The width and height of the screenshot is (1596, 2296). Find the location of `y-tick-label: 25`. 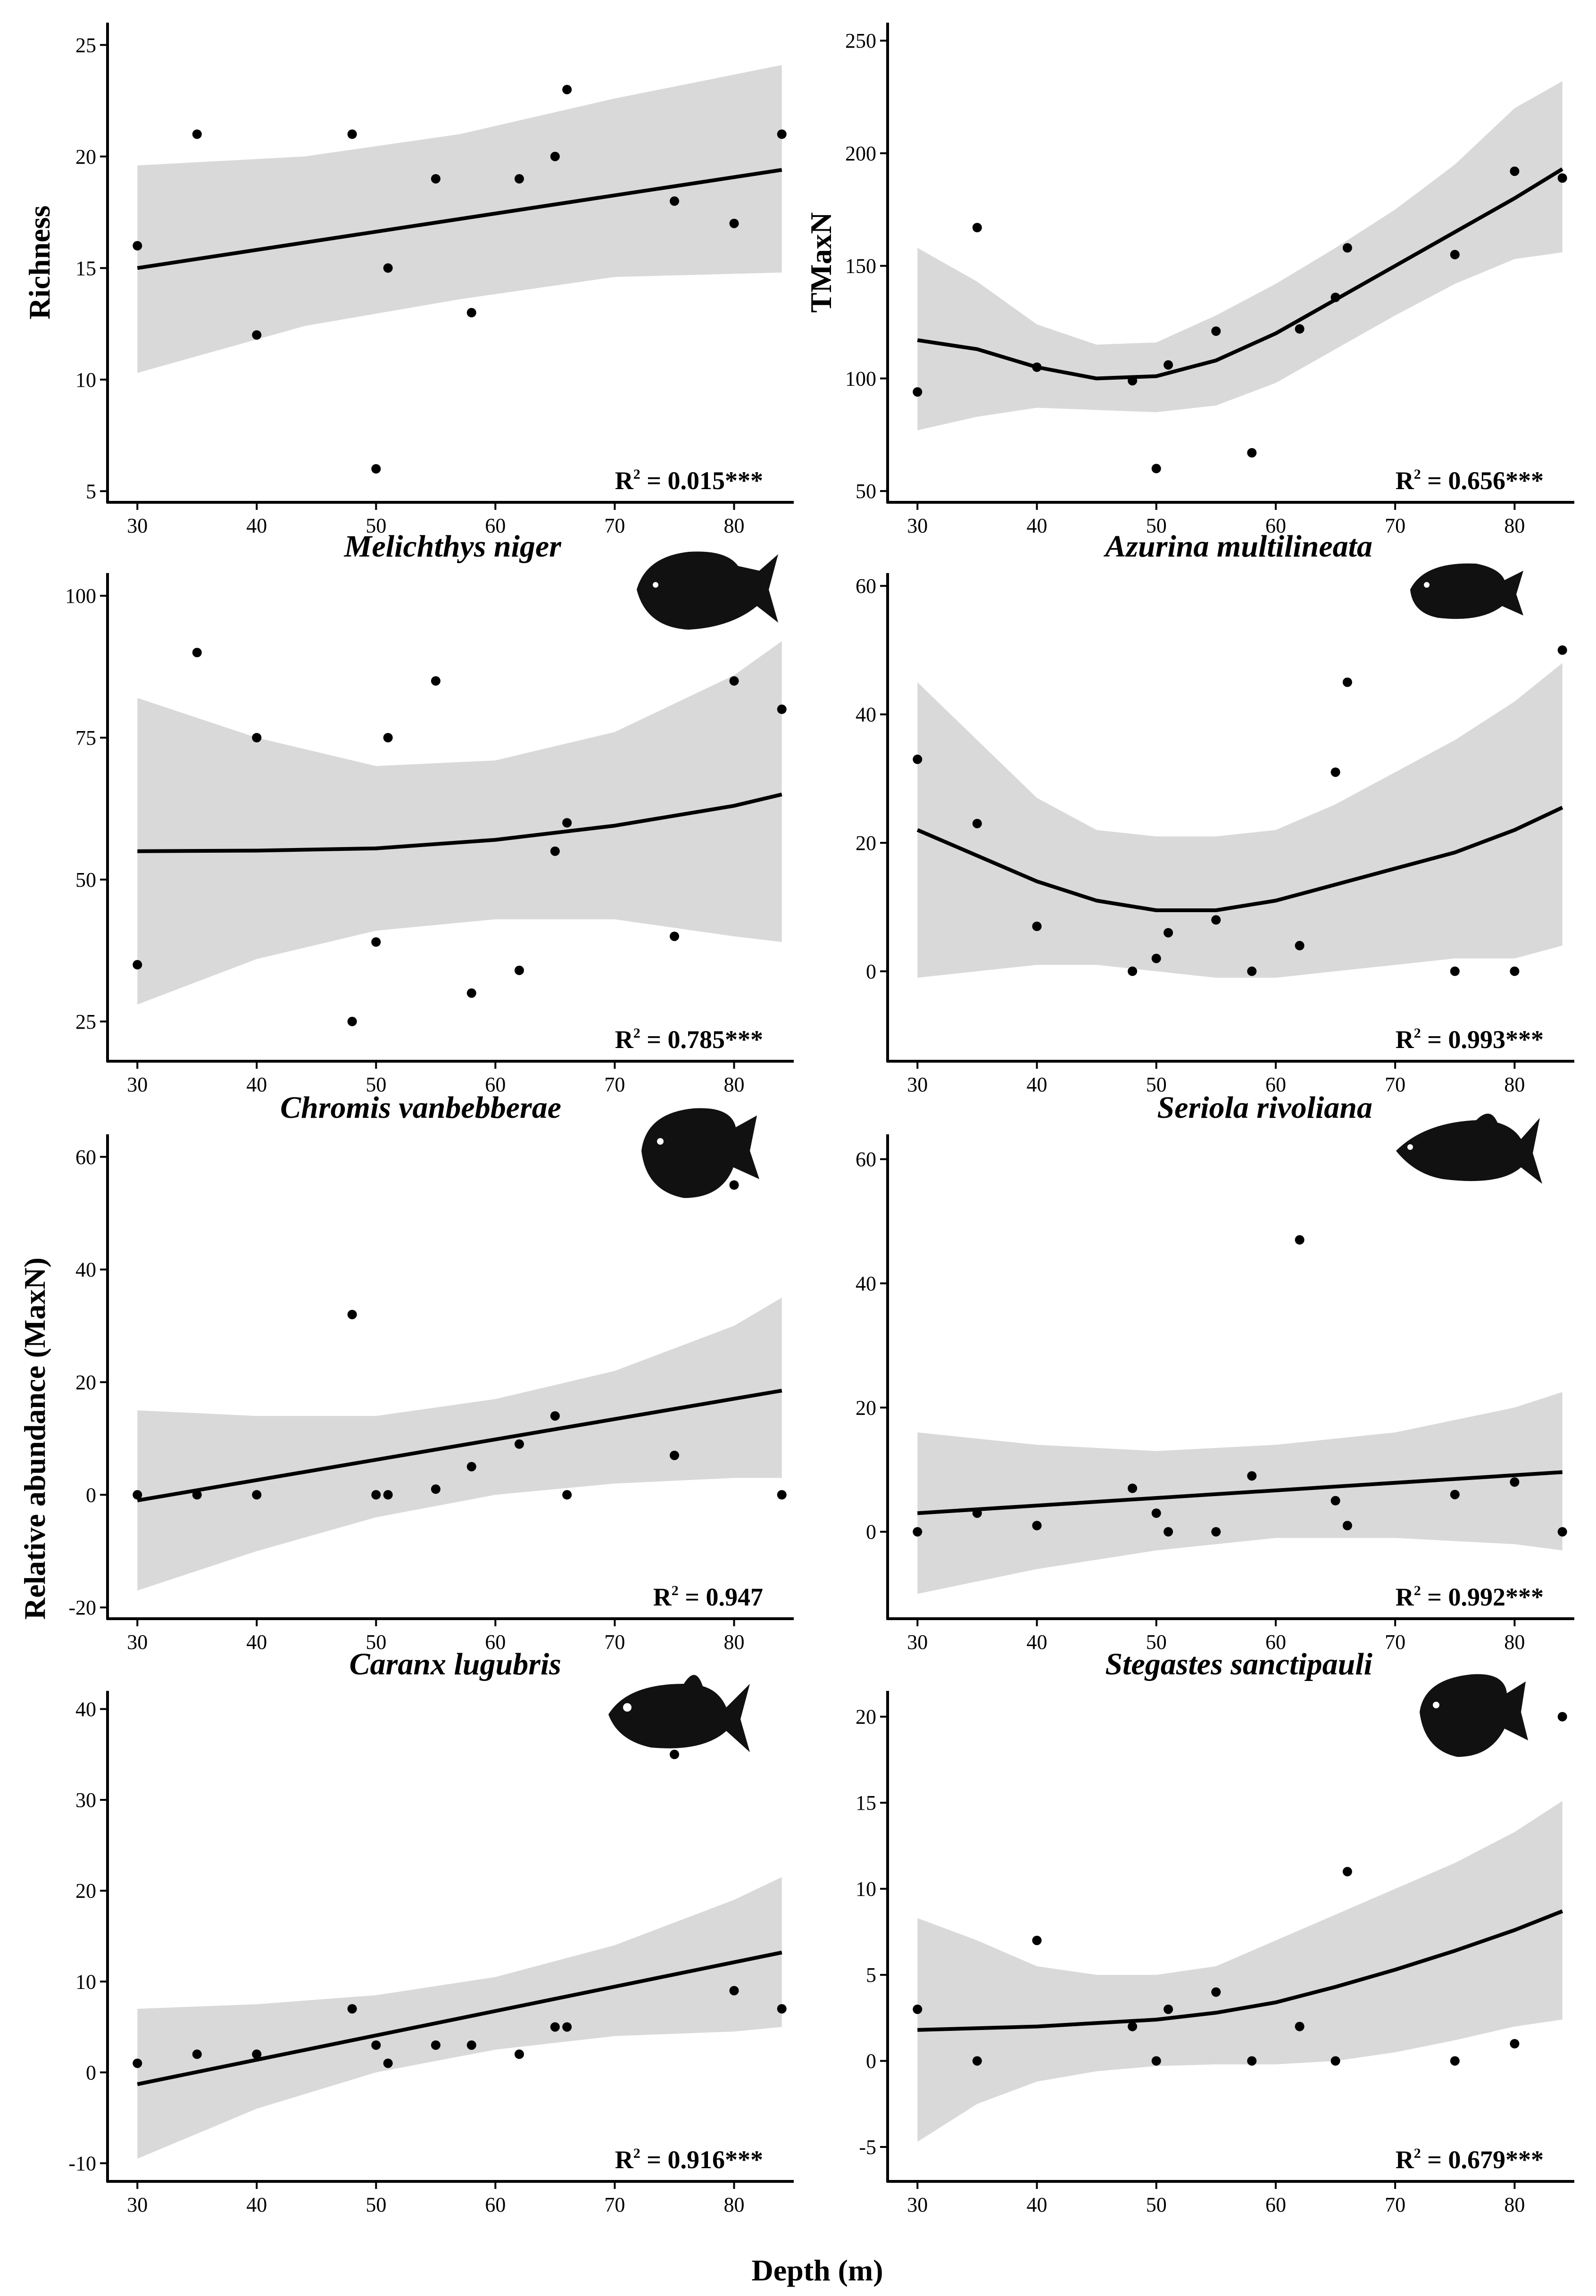

y-tick-label: 25 is located at coordinates (85, 45).